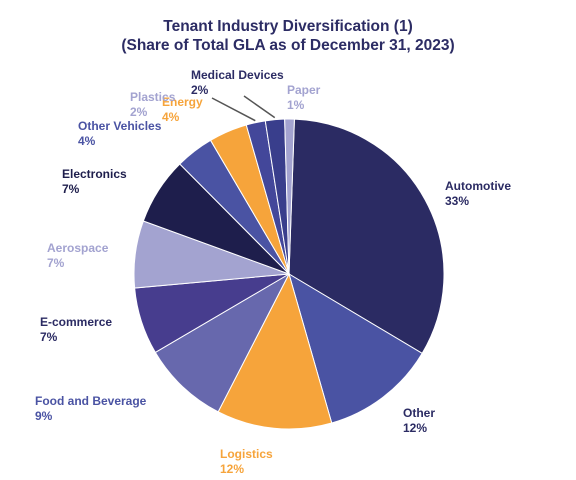 The height and width of the screenshot is (480, 576). I want to click on slice-label-medical-devices: Medical Devices, so click(237, 75).